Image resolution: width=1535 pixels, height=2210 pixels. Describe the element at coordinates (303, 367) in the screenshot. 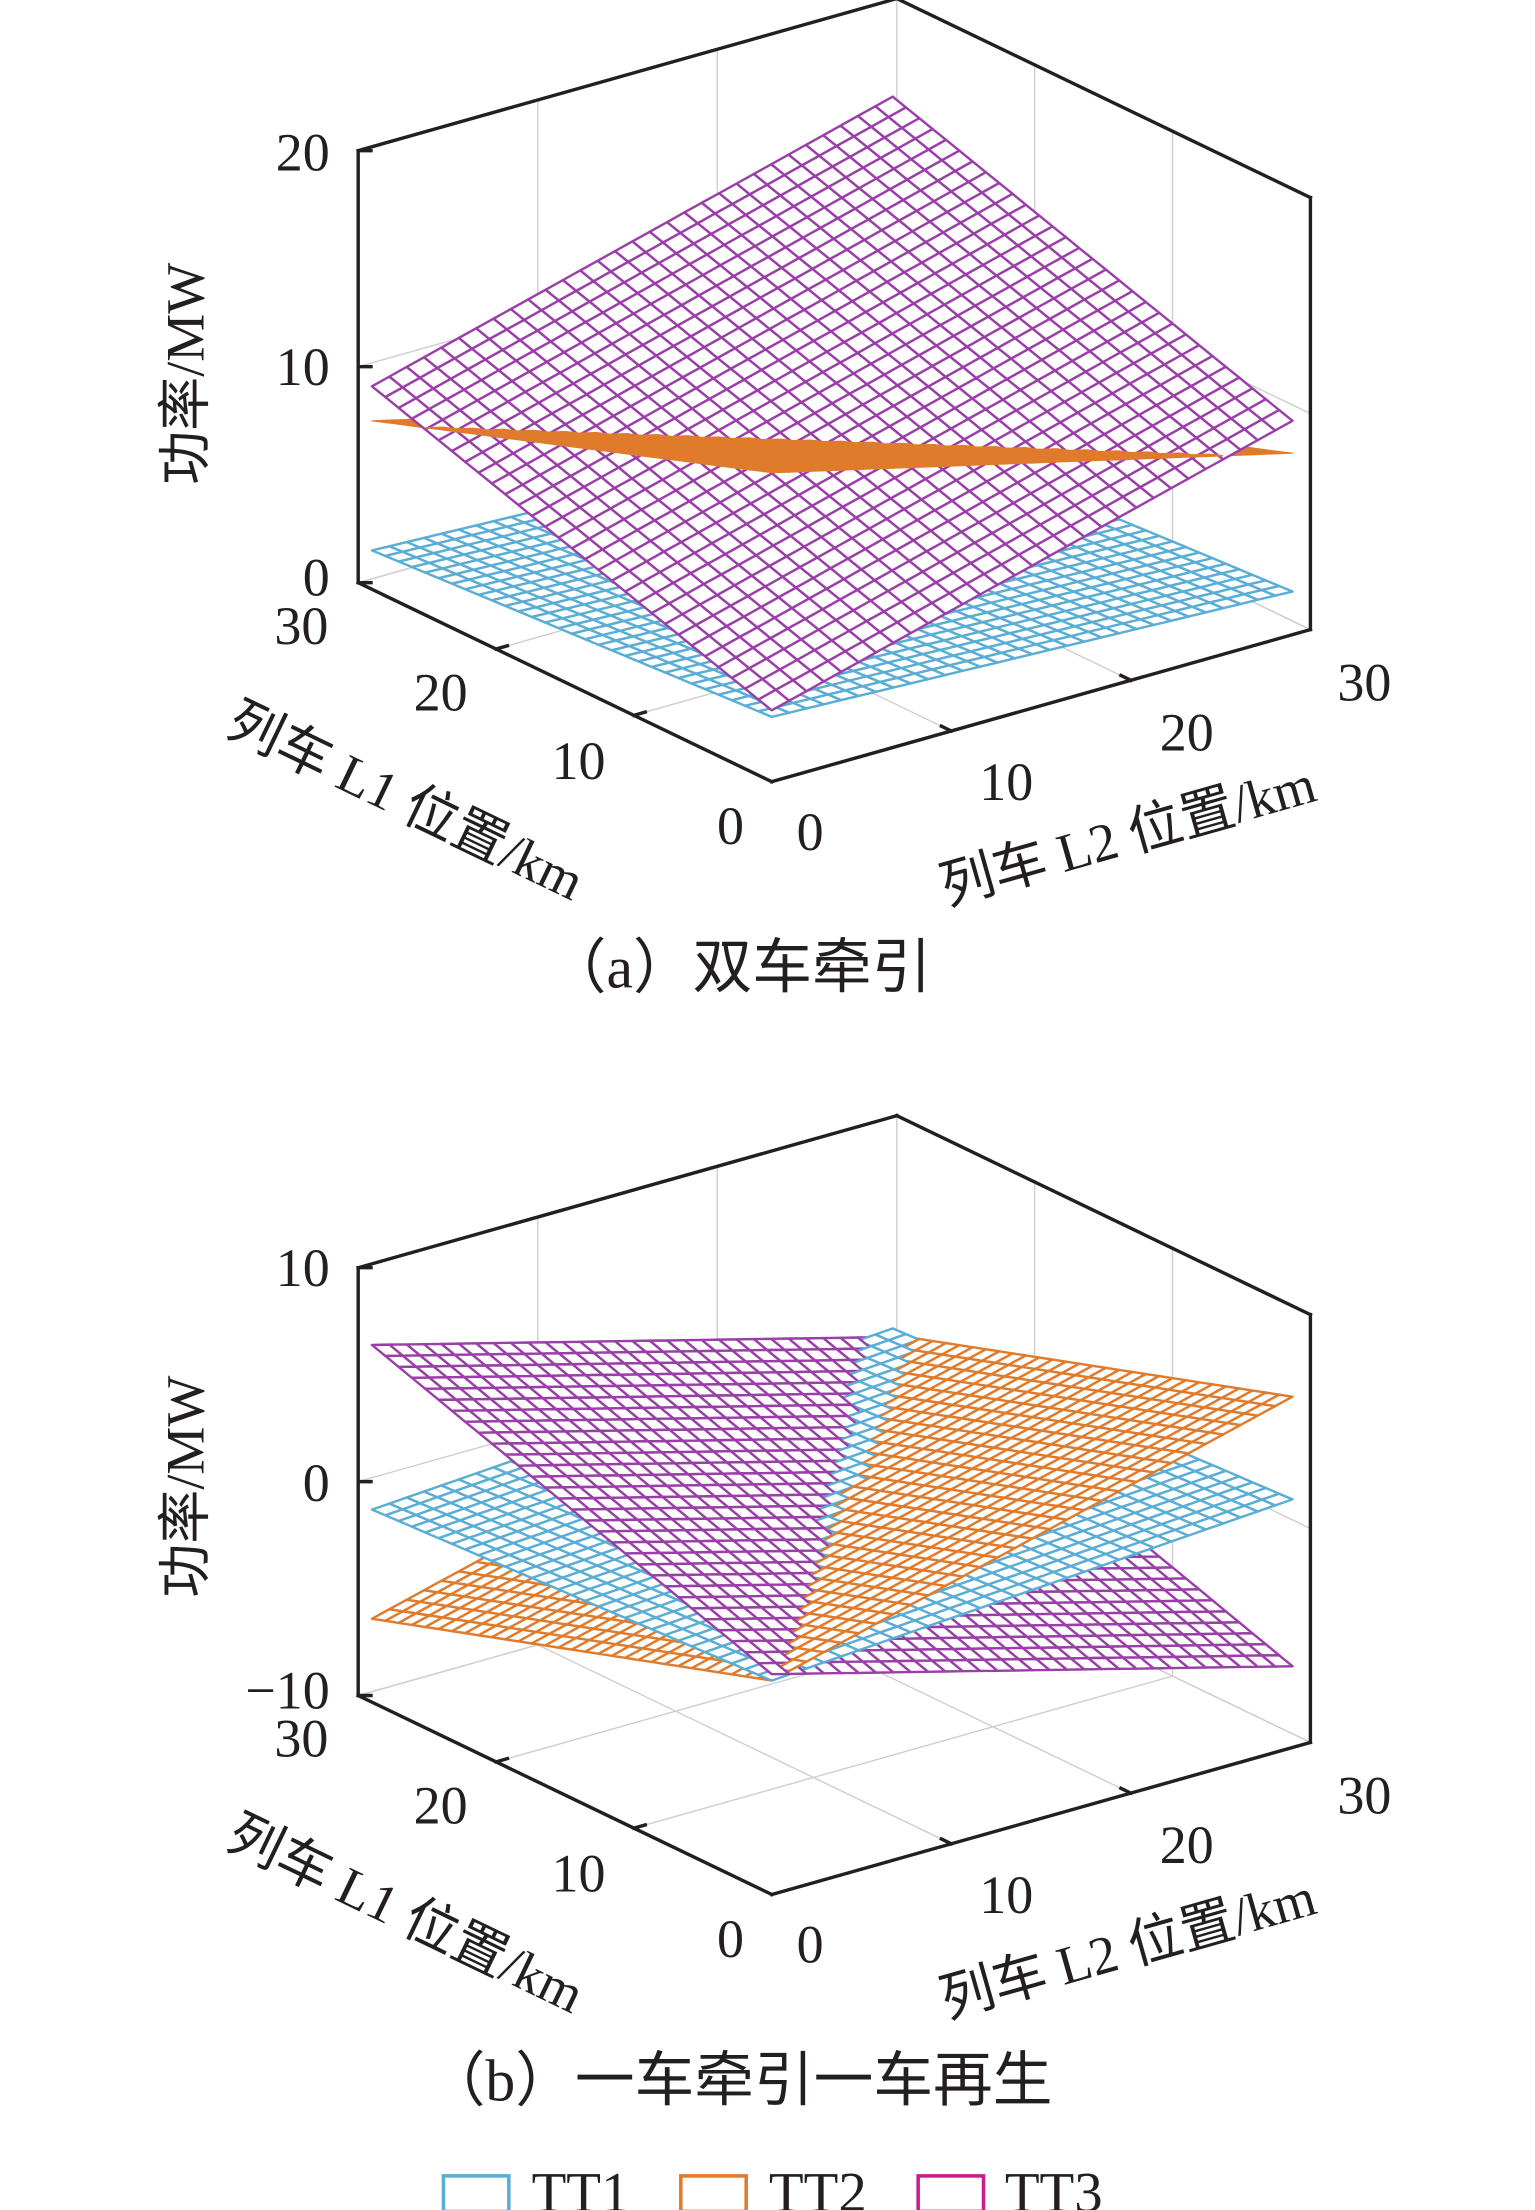

I see `z-tick-label: 10` at that location.